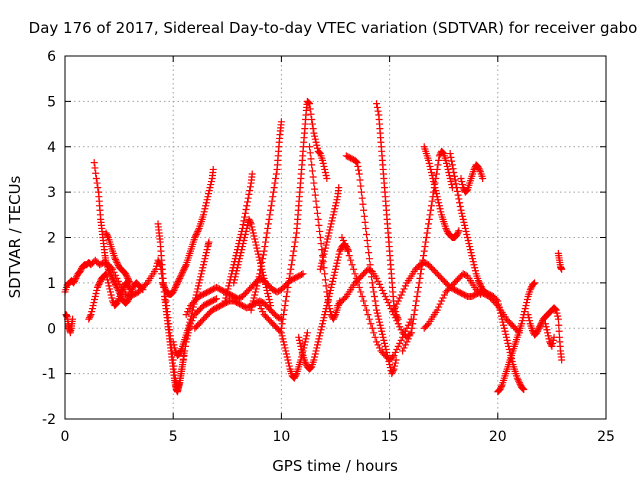 The image size is (640, 480). Describe the element at coordinates (281, 437) in the screenshot. I see `x-tick-label: 10` at that location.